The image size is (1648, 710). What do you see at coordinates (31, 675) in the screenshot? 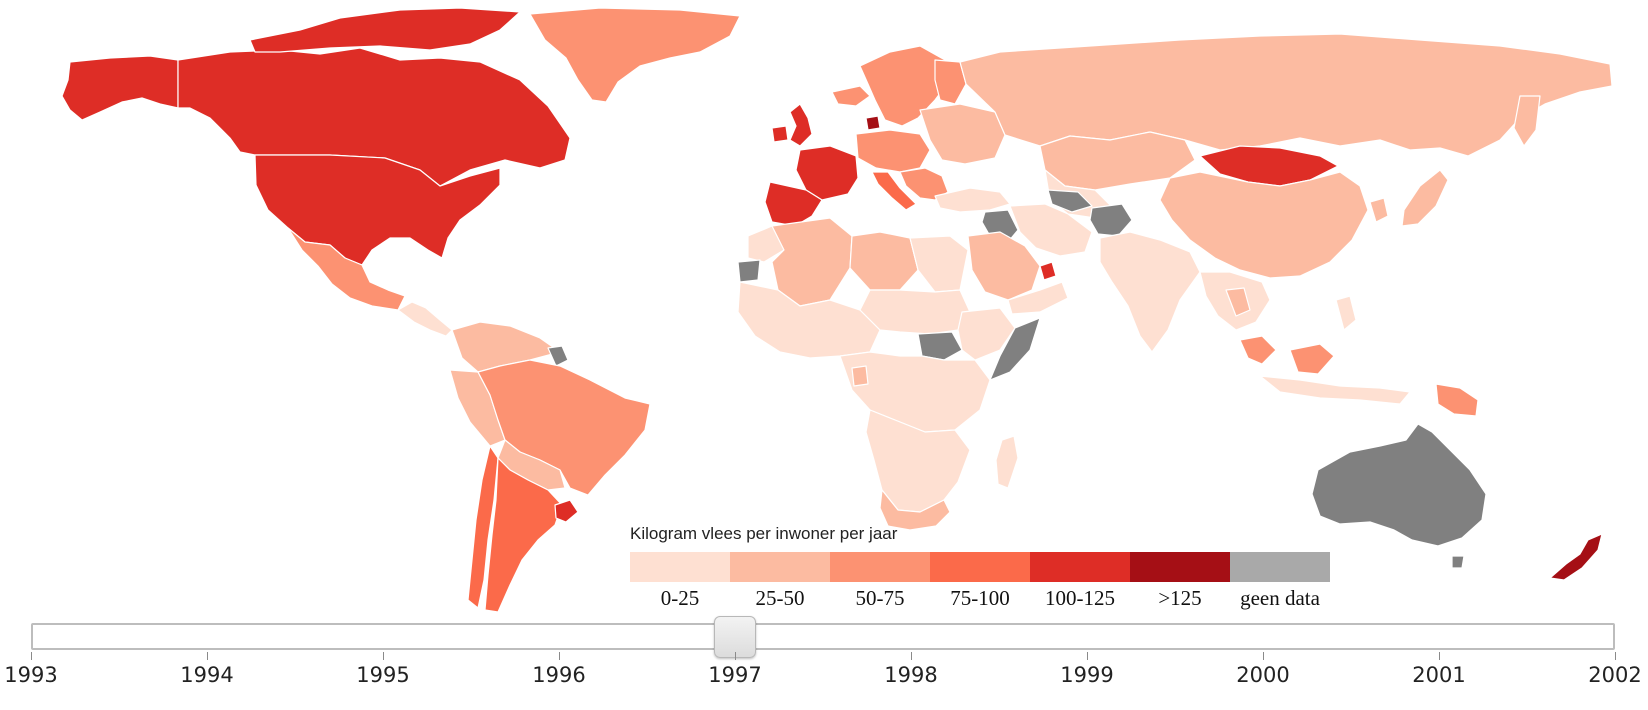
I see `year-tick-label: 1993` at bounding box center [31, 675].